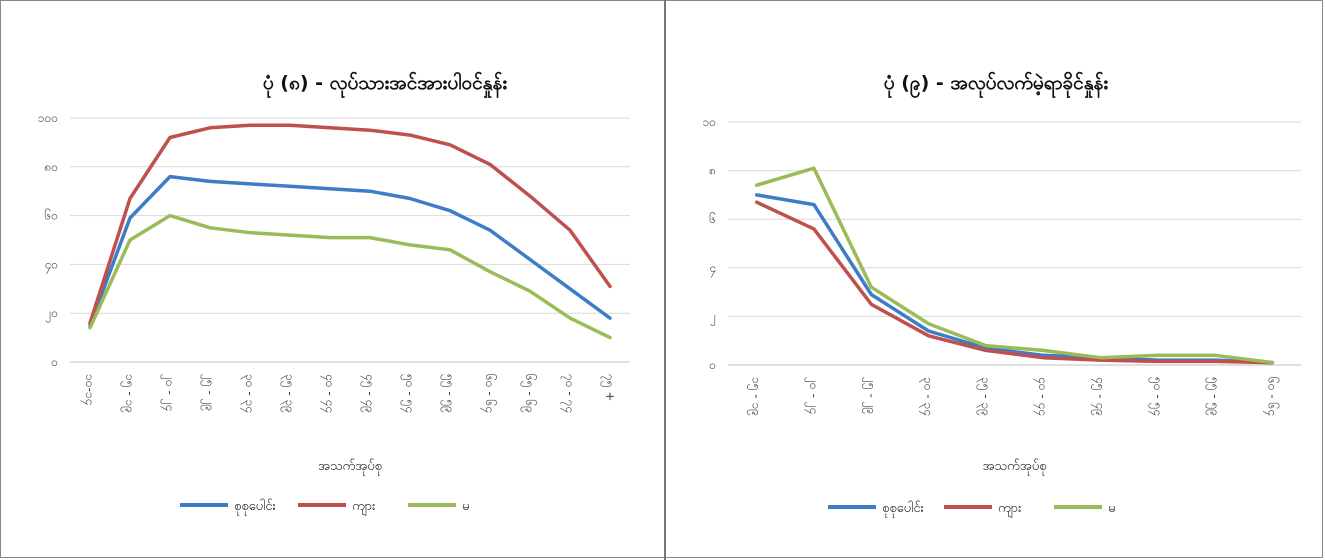 The height and width of the screenshot is (560, 1325). I want to click on y-tick-label: ၁၀, so click(710, 122).